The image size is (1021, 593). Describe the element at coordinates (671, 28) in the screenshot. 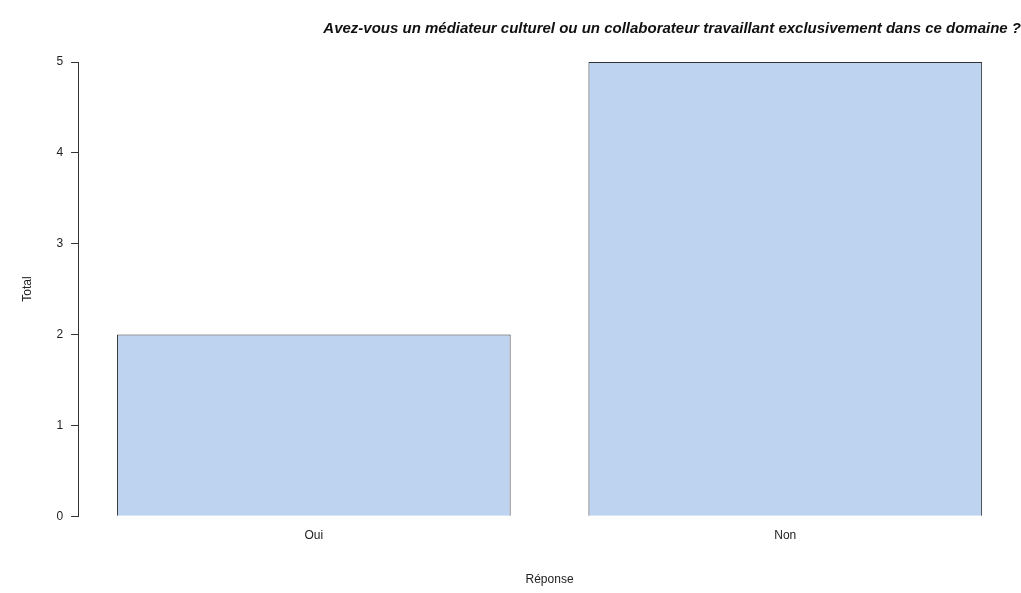

I see `chart-title: Avez-vous un médiateur culturel ou un collaborateur travaillant exclusivement dans ce domaine ?` at that location.